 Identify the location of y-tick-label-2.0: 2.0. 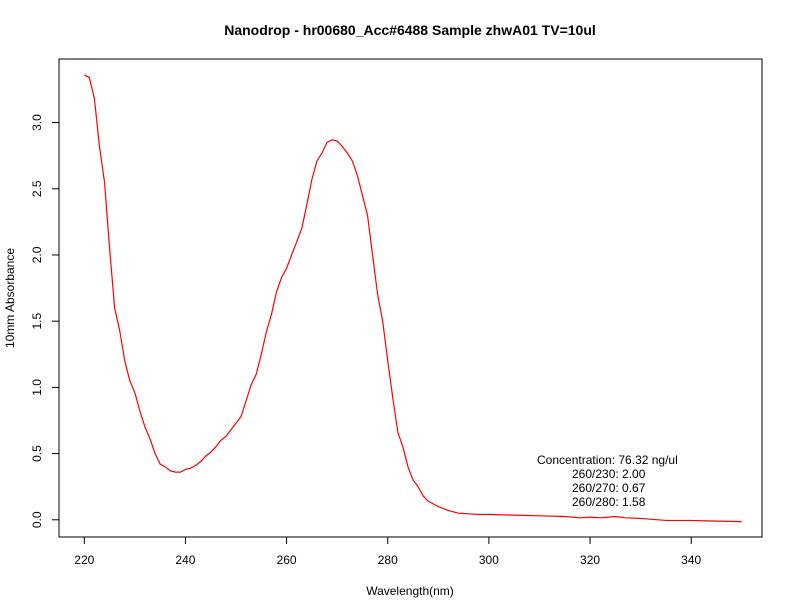
(37, 254).